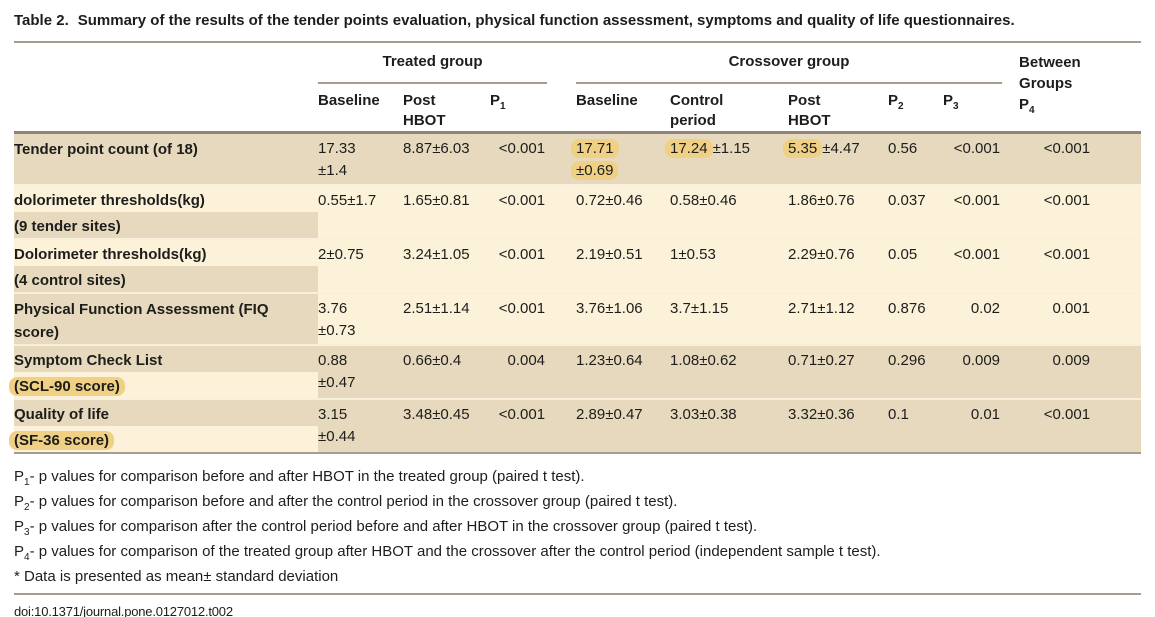 This screenshot has width=1155, height=617. Describe the element at coordinates (337, 148) in the screenshot. I see `cell-value: 17.33` at that location.